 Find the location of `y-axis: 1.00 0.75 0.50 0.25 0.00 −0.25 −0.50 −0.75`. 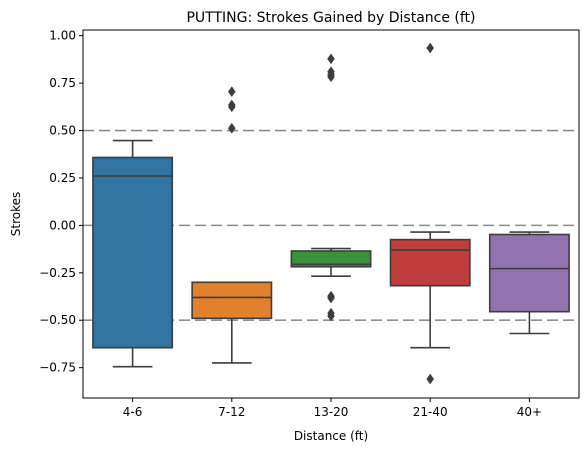

y-axis: 1.00 0.75 0.50 0.25 0.00 −0.25 −0.50 −0.75 is located at coordinates (61, 202).